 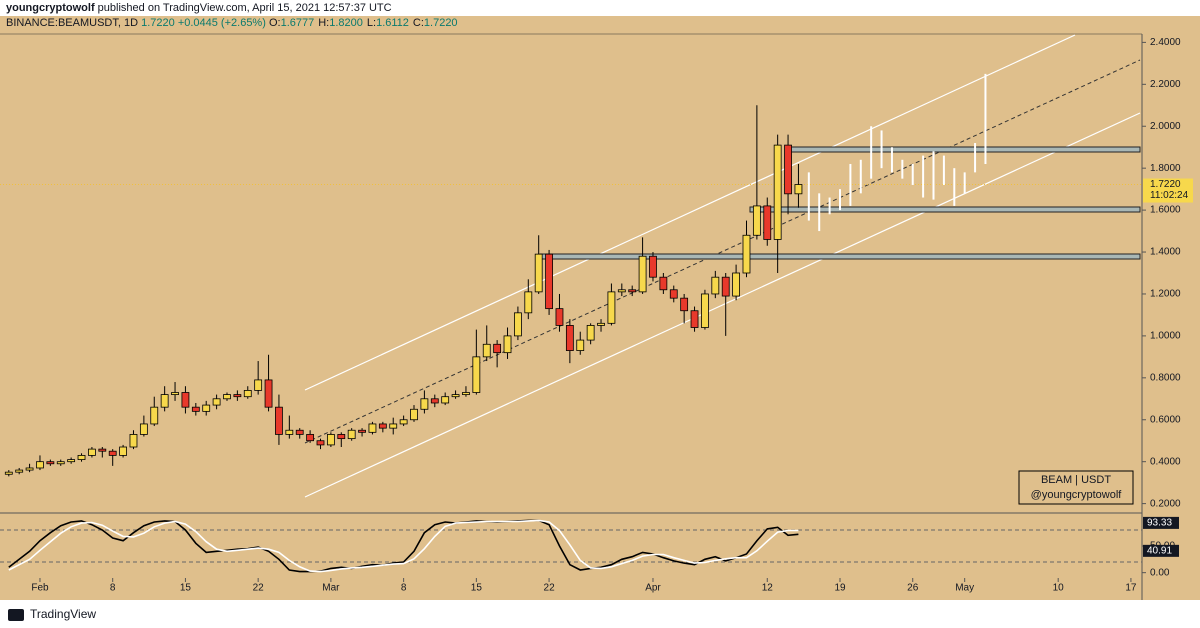 I want to click on y-tick-label: 2.4000, so click(x=1165, y=42).